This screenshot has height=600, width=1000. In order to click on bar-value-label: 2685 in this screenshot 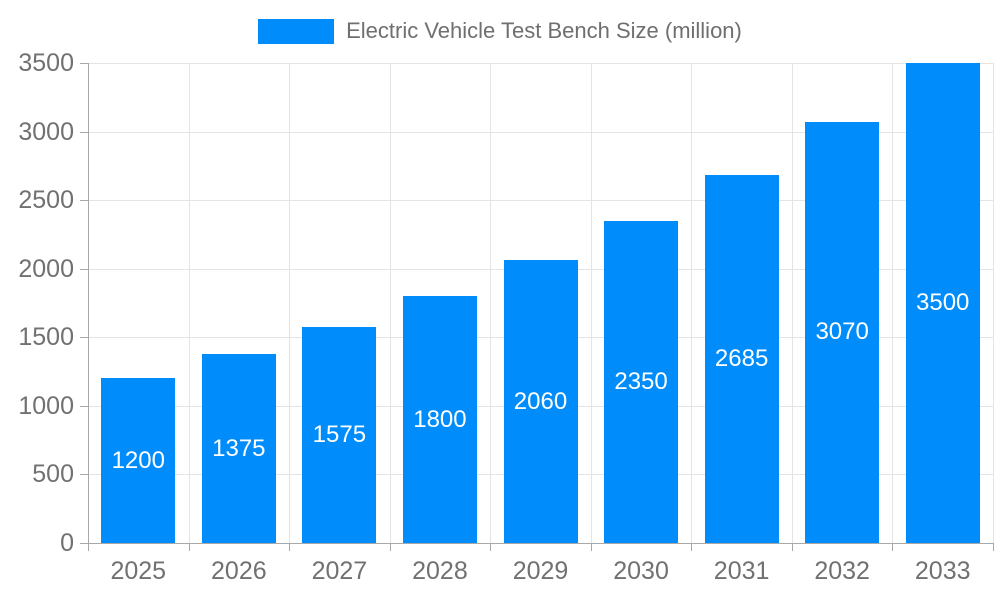, I will do `click(741, 358)`.